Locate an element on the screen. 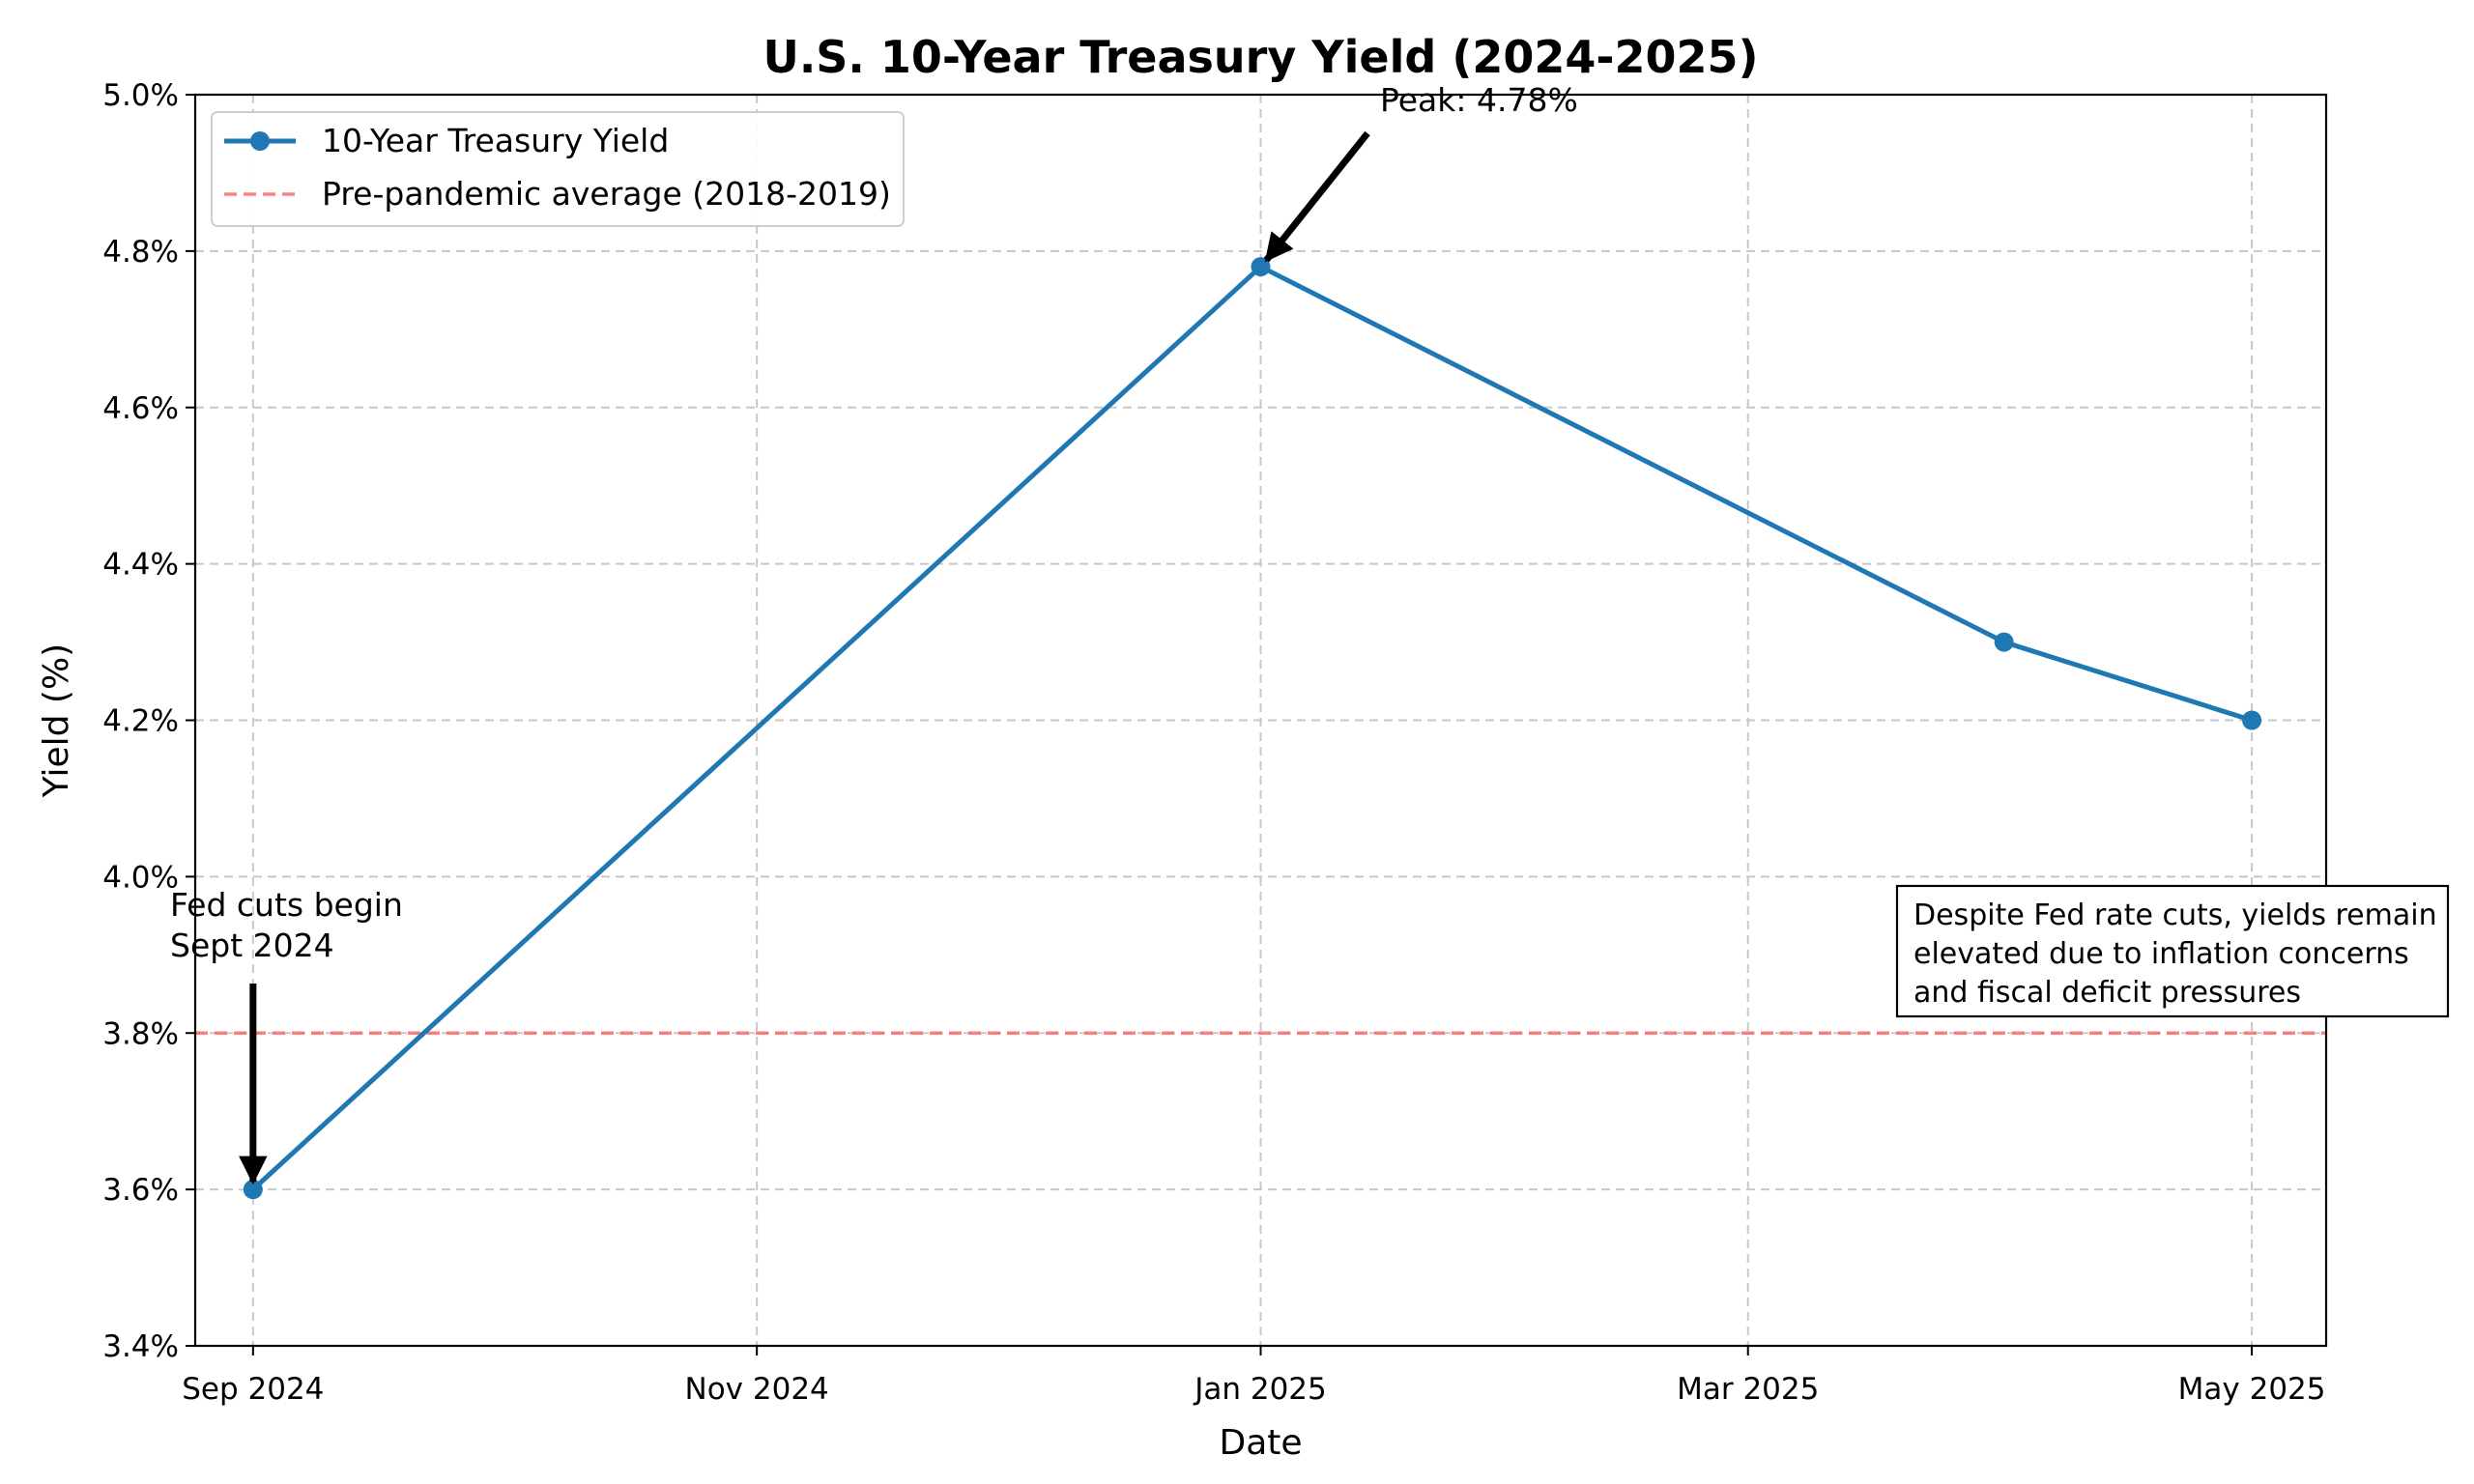  y-tick-label: 3.4% is located at coordinates (140, 1347).